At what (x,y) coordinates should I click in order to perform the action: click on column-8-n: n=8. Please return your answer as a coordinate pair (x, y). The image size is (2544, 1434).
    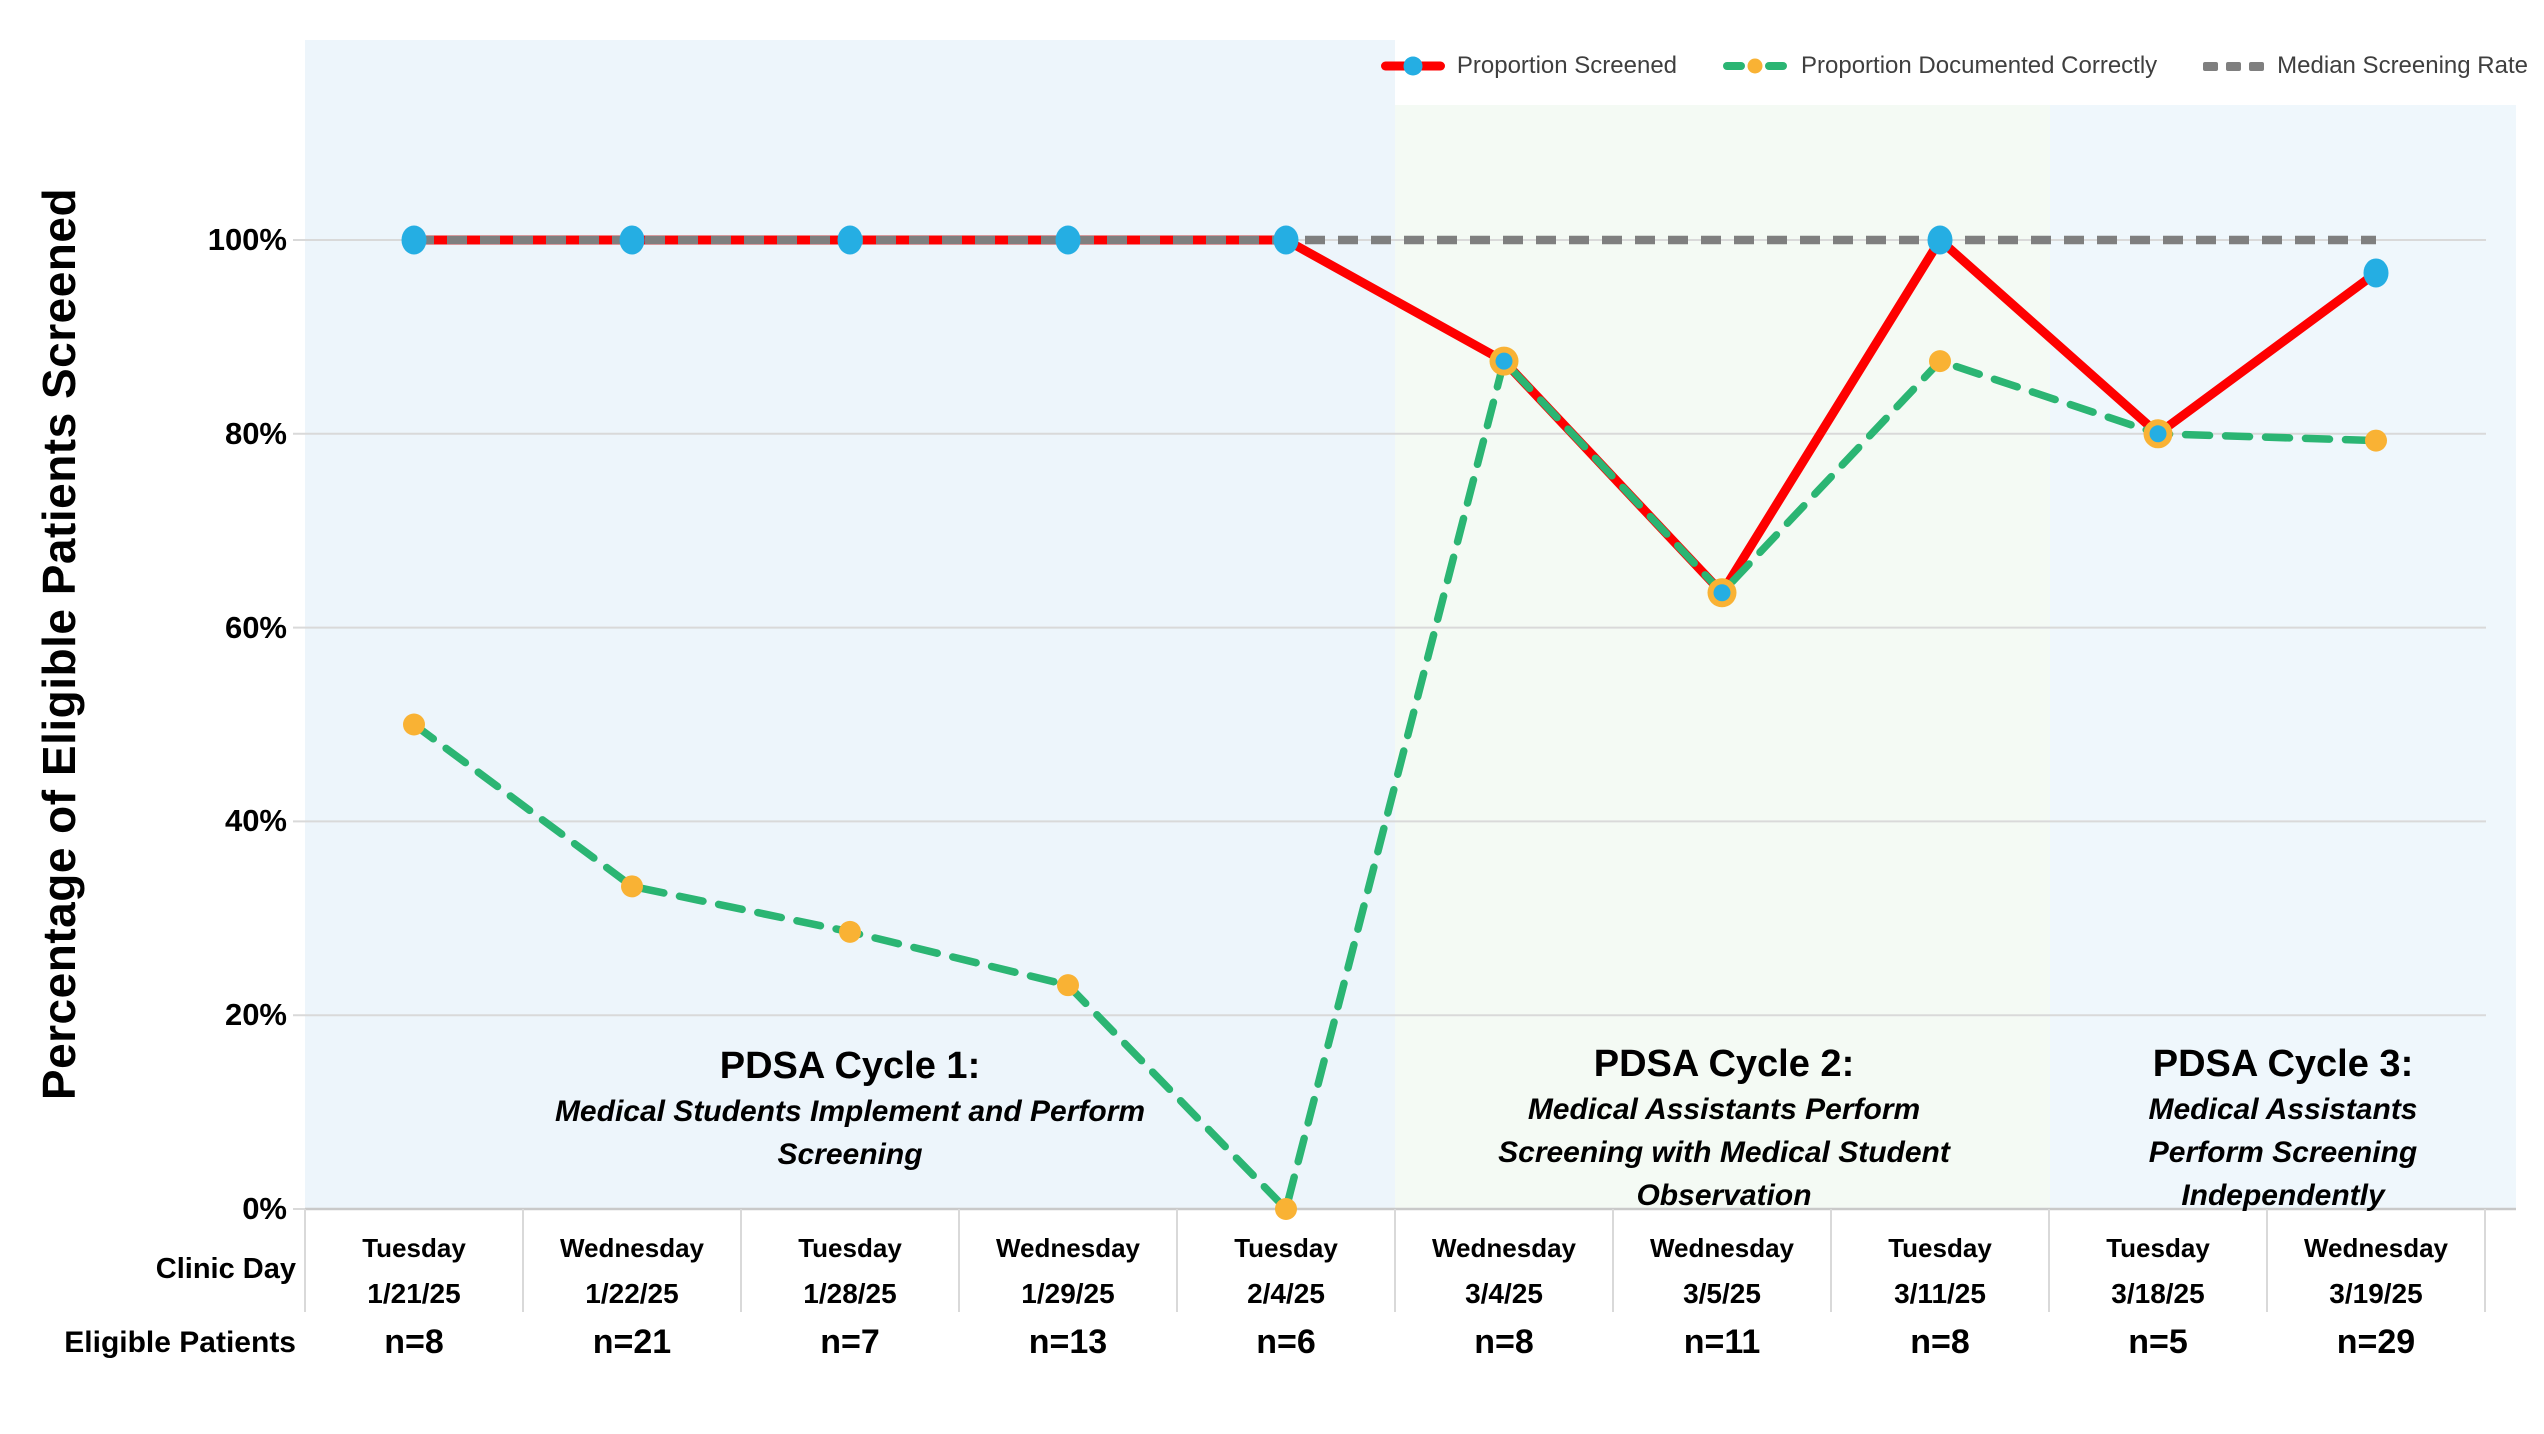
    Looking at the image, I should click on (1940, 1342).